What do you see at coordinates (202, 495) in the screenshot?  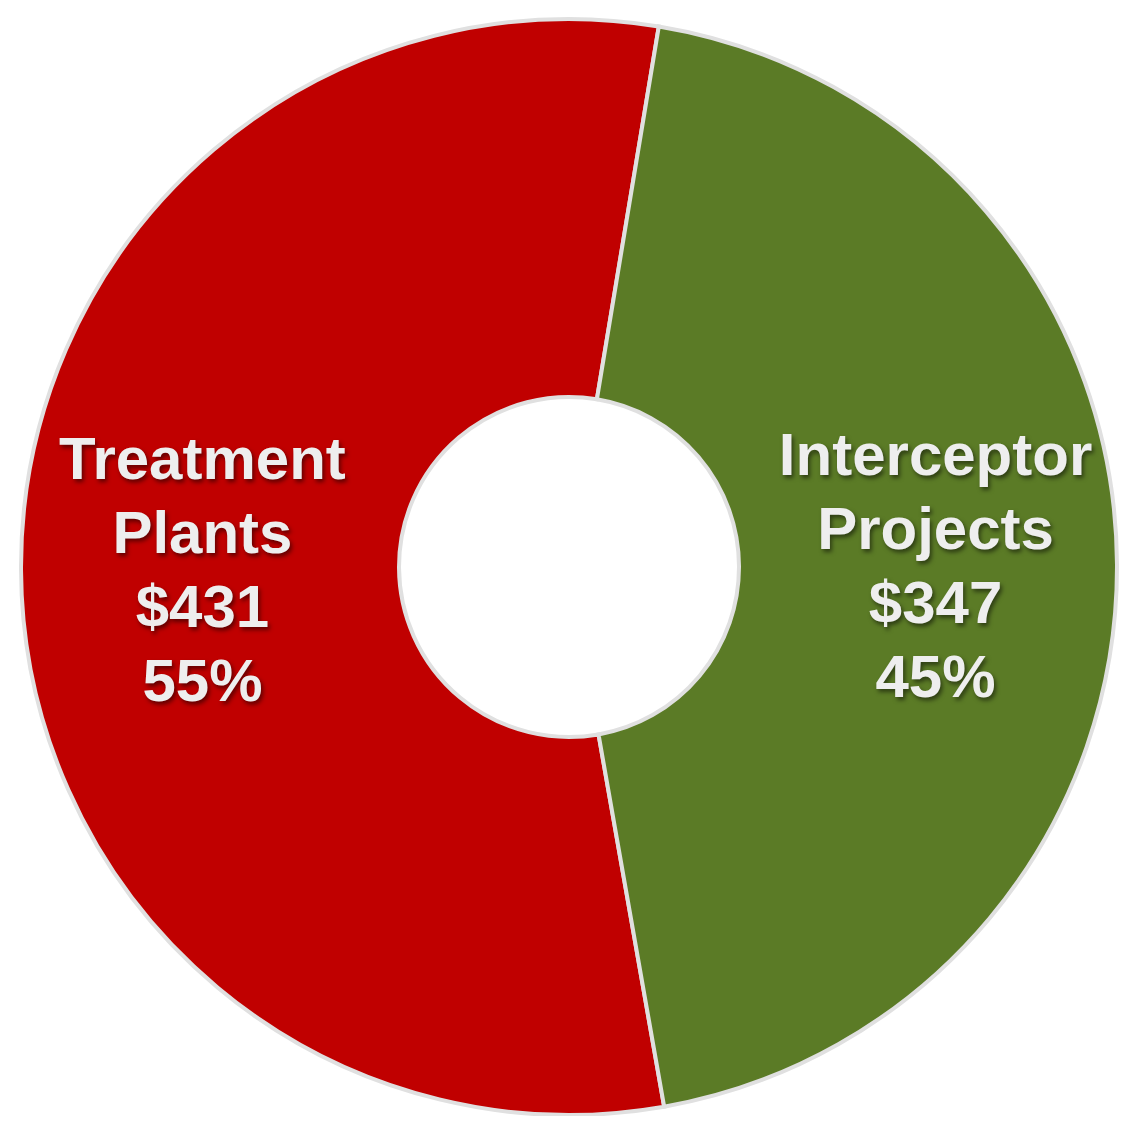 I see `slice-label: Treatment Plants` at bounding box center [202, 495].